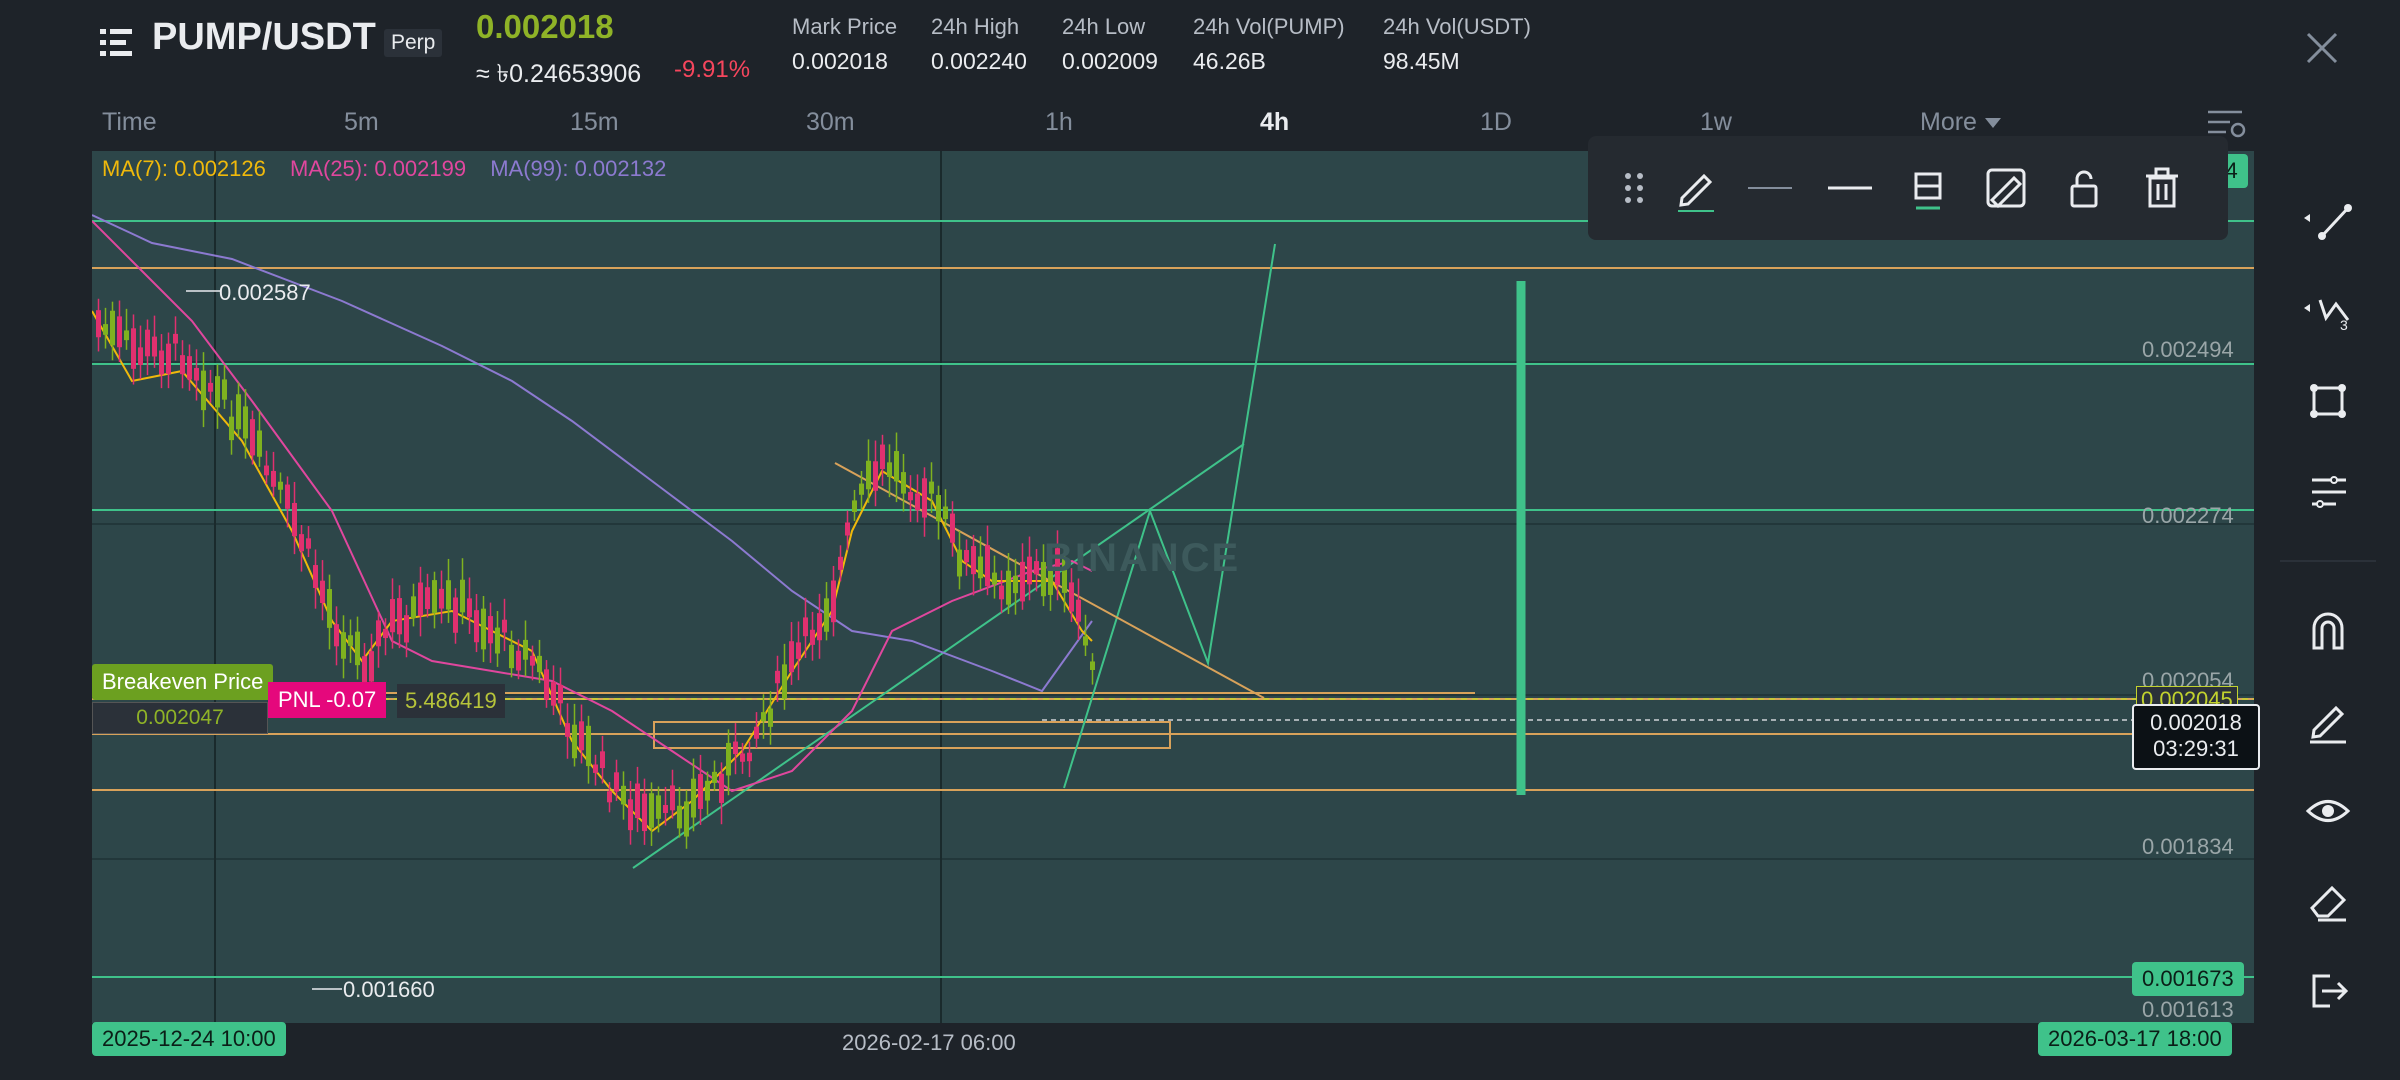 The width and height of the screenshot is (2400, 1080). What do you see at coordinates (361, 122) in the screenshot?
I see `tab-5m: 5m` at bounding box center [361, 122].